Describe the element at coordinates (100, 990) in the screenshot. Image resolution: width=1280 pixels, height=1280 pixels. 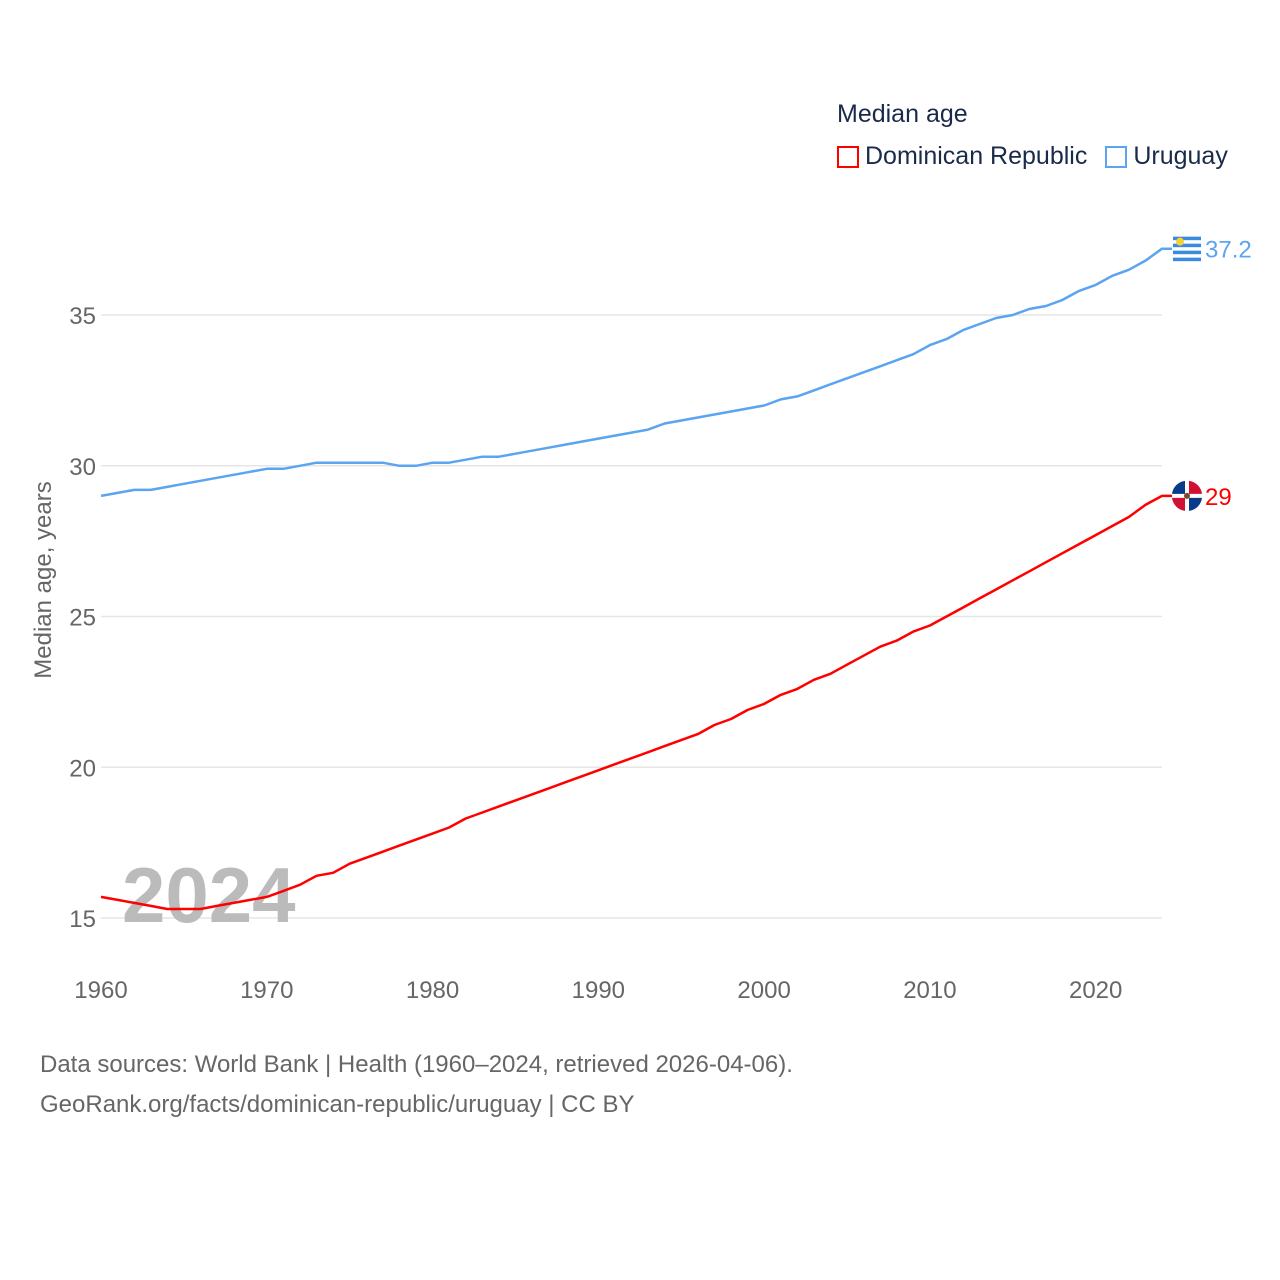
I see `x-tick-label: 1960` at that location.